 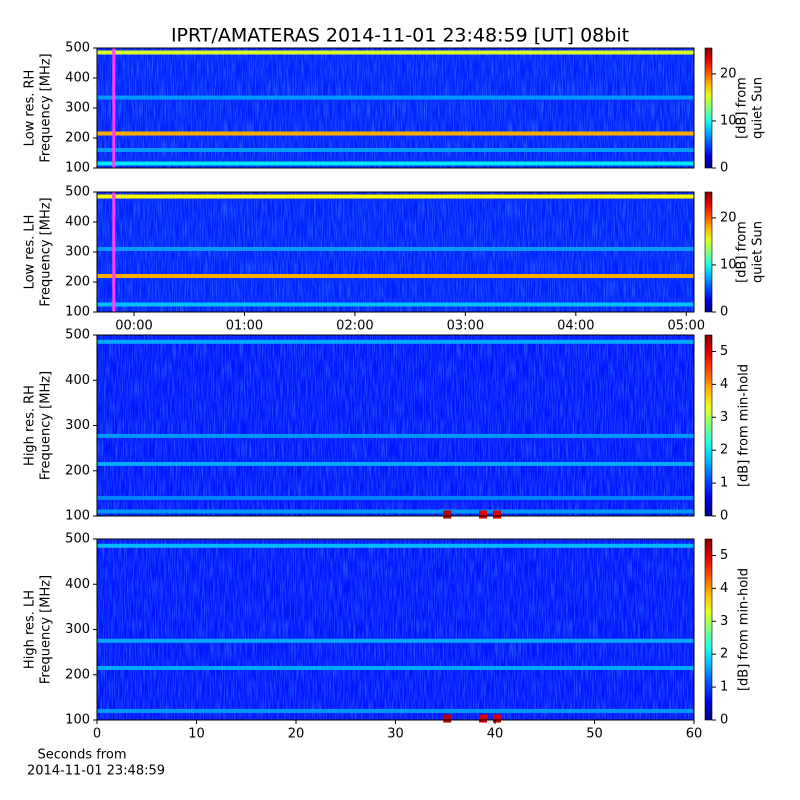 I want to click on x-axis-label: 2014-11-01 23:48:59, so click(x=96, y=771).